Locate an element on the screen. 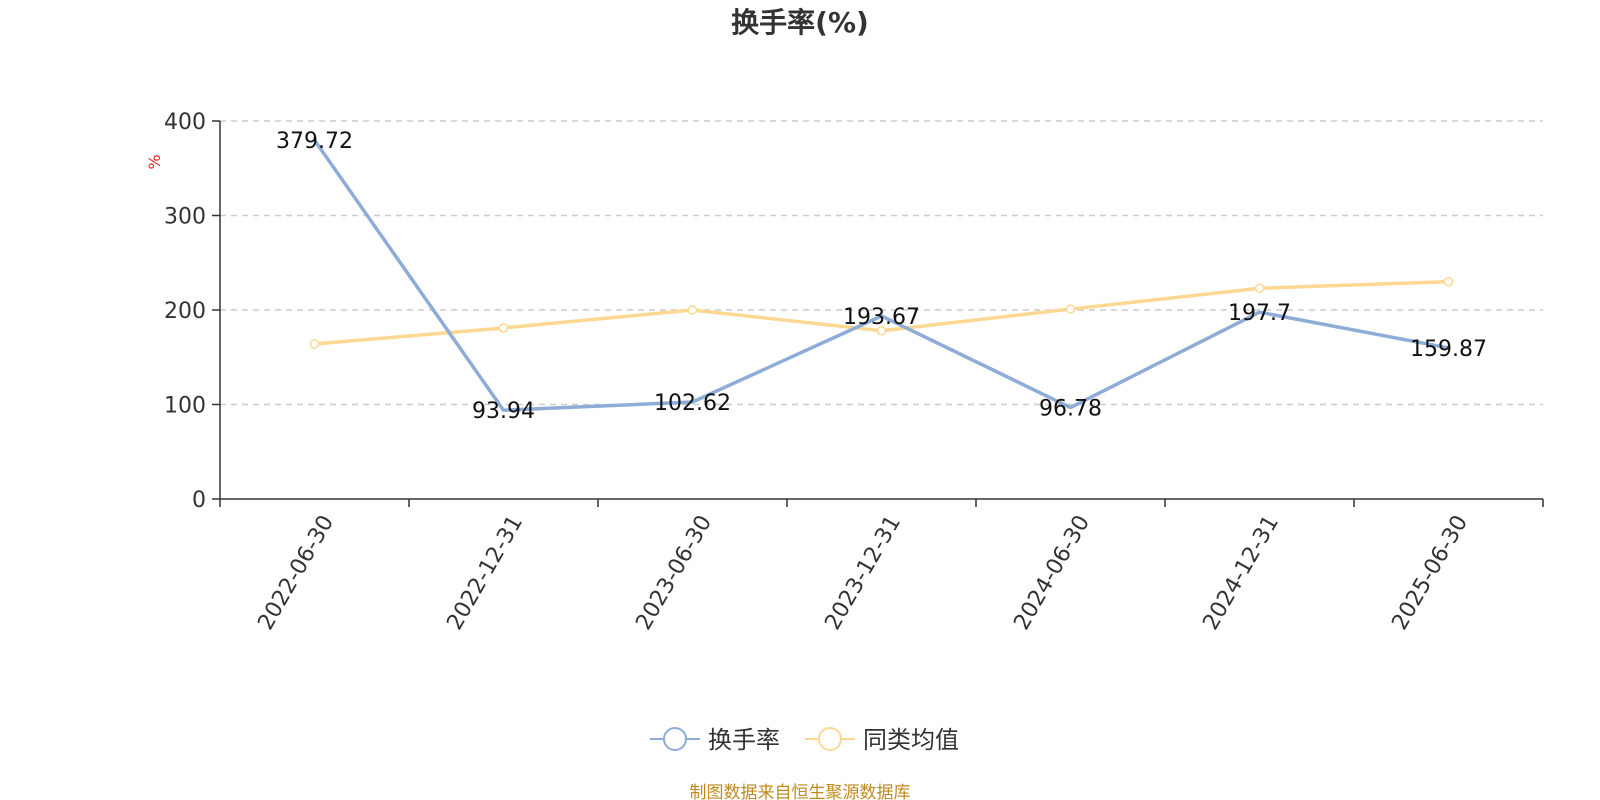 The image size is (1600, 800). y-tick-label: 300 is located at coordinates (185, 217).